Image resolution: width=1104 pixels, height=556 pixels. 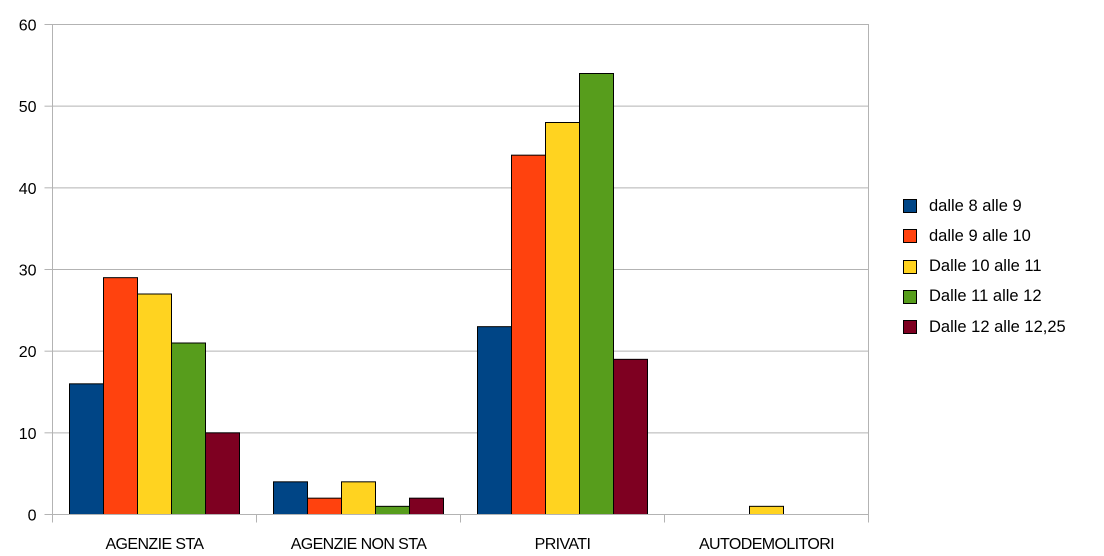 I want to click on legend-label: dalle 8 alle 9, so click(x=975, y=205).